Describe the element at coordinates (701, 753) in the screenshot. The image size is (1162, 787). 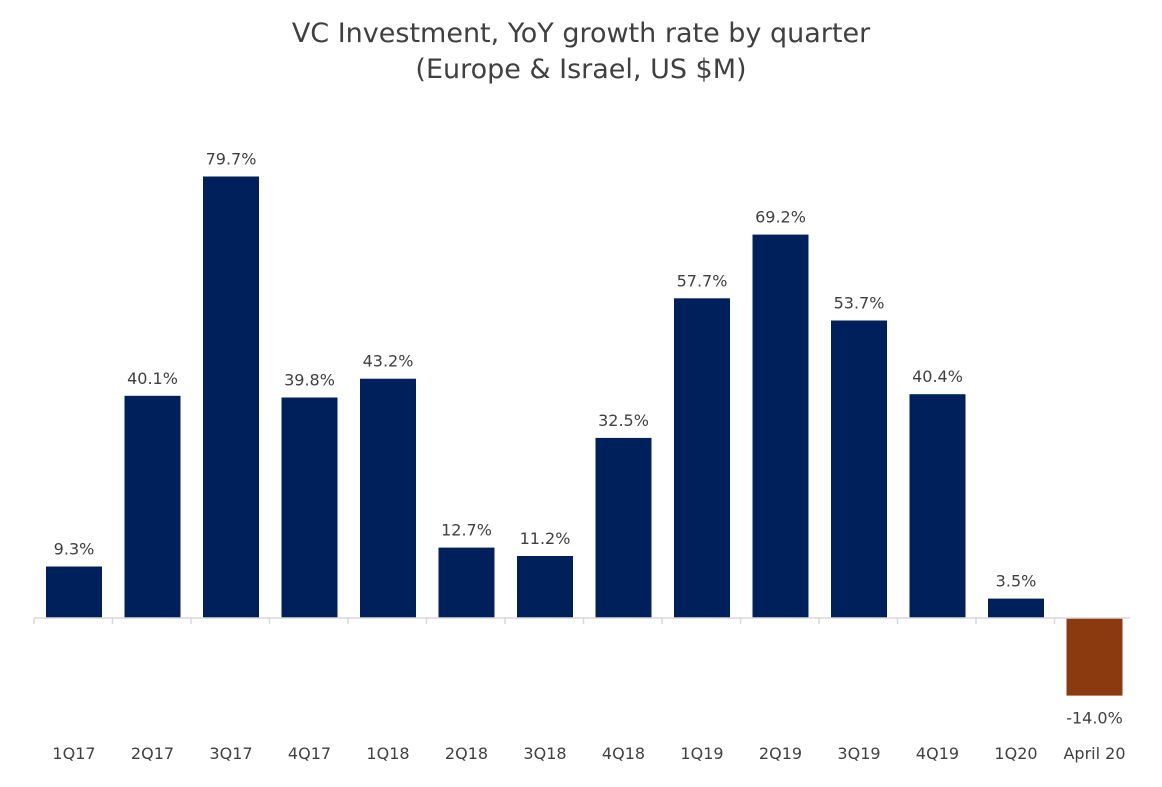
I see `x-tick-label-1q19: 1Q19` at that location.